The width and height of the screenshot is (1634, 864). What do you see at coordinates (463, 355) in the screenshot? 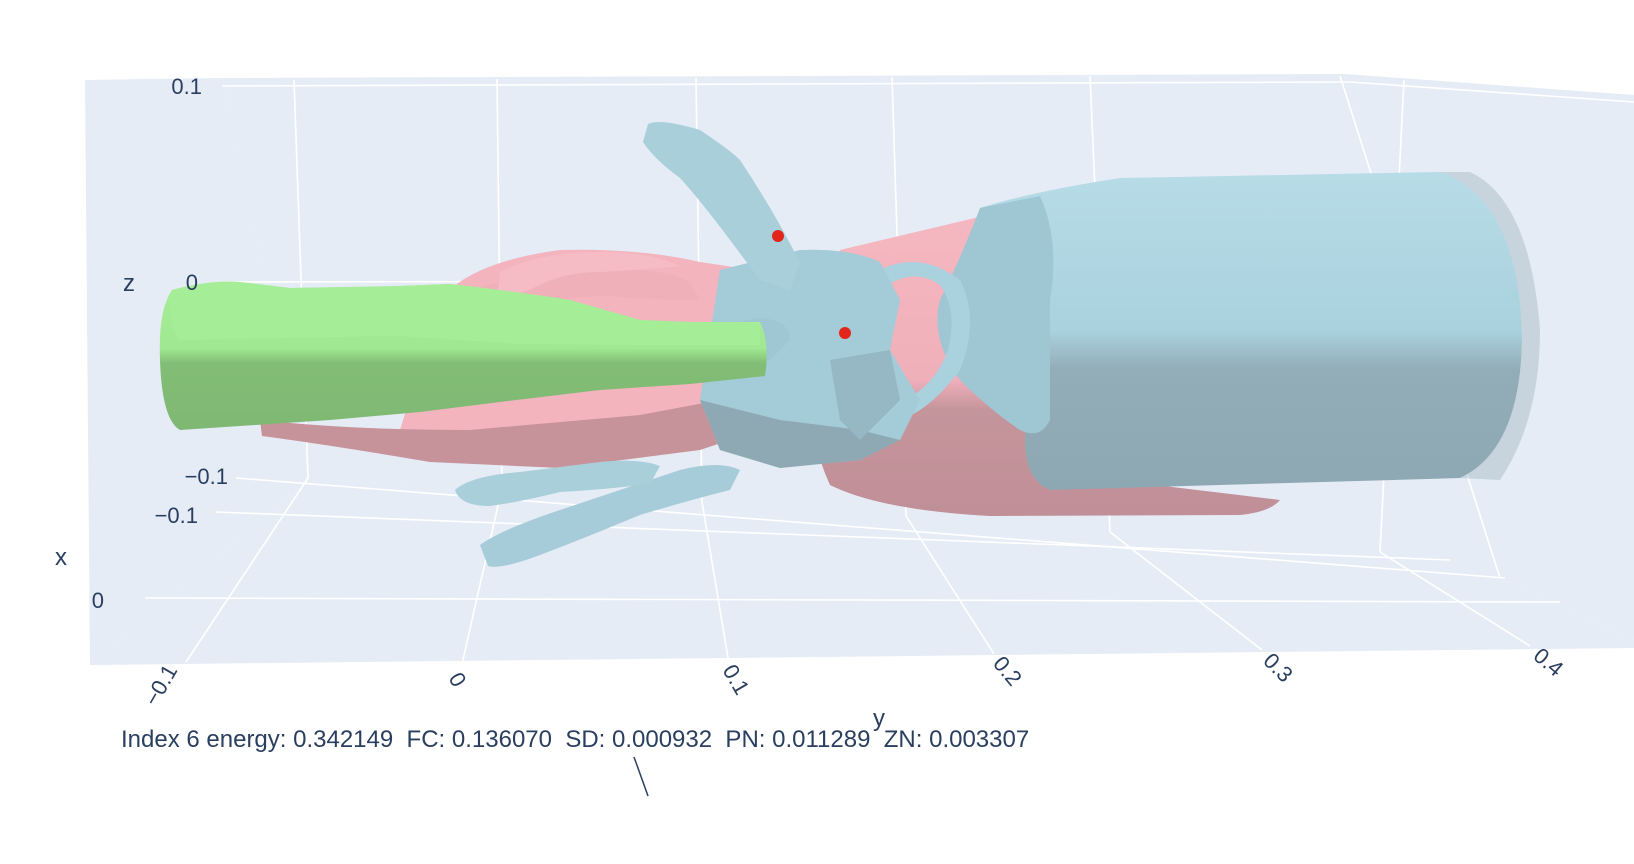
I see `mesh-object` at bounding box center [463, 355].